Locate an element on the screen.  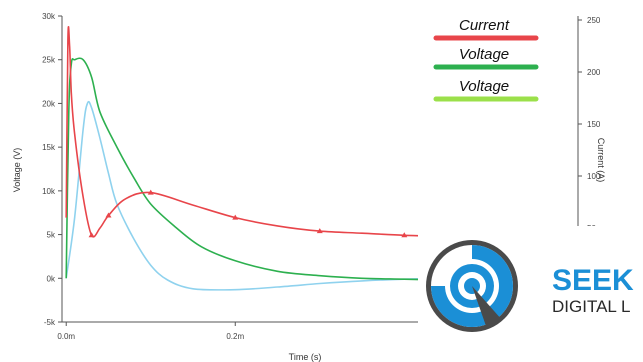
x-ticks: 0.0m 0.2m is located at coordinates (150, 331).